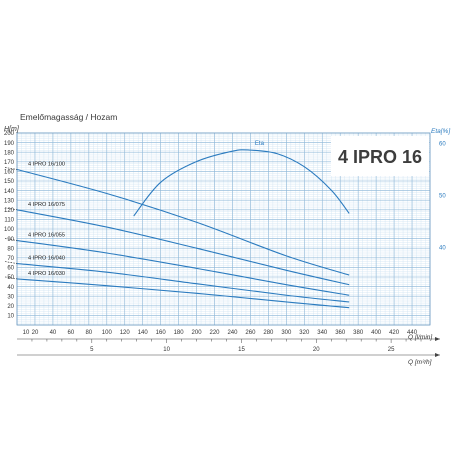 The height and width of the screenshot is (456, 456). I want to click on eta-axis-ticks: 40 50 60, so click(442, 197).